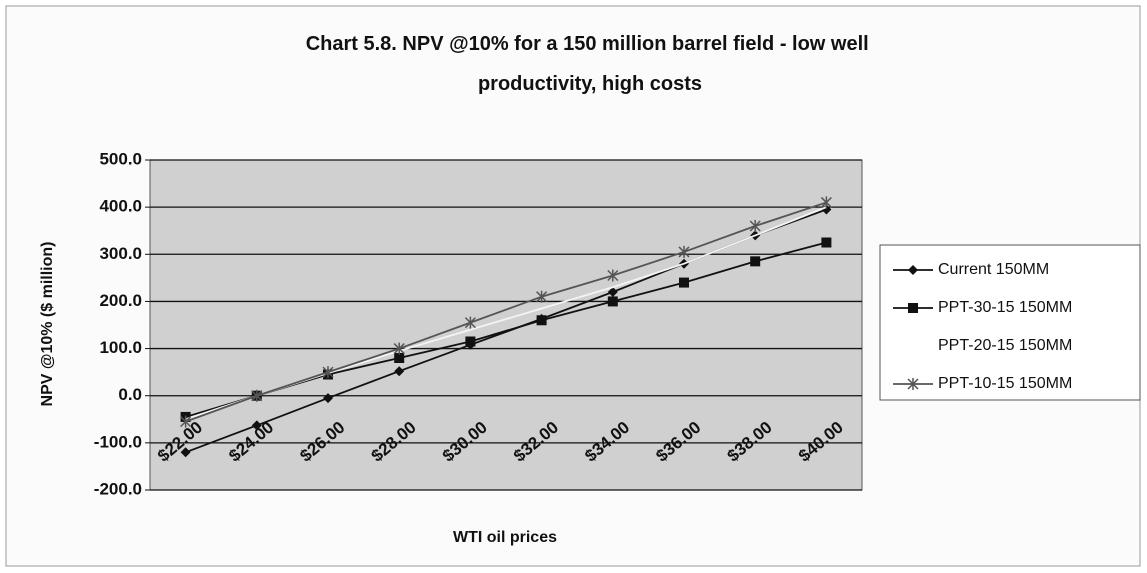 This screenshot has width=1147, height=573. Describe the element at coordinates (590, 84) in the screenshot. I see `title-line: productivity, high costs` at that location.